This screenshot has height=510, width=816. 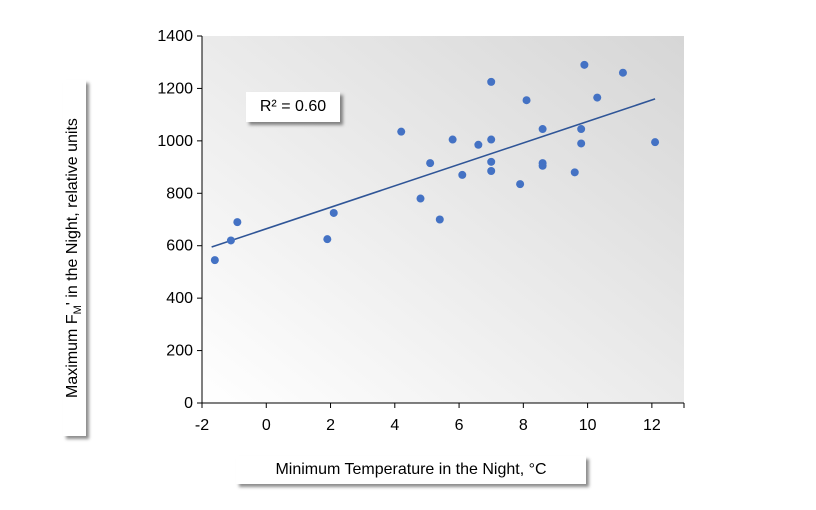 I want to click on y-tick-label: 600, so click(x=179, y=246).